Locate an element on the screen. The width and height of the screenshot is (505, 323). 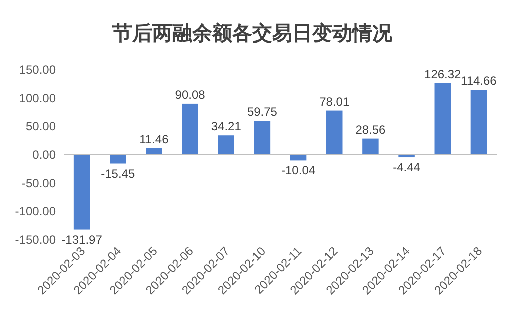
y-tick-label: 100.00 is located at coordinates (37, 98).